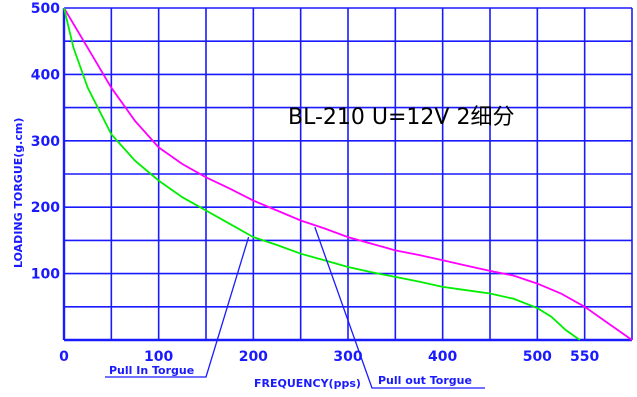 The width and height of the screenshot is (637, 397). I want to click on x-tick-label: 0, so click(64, 357).